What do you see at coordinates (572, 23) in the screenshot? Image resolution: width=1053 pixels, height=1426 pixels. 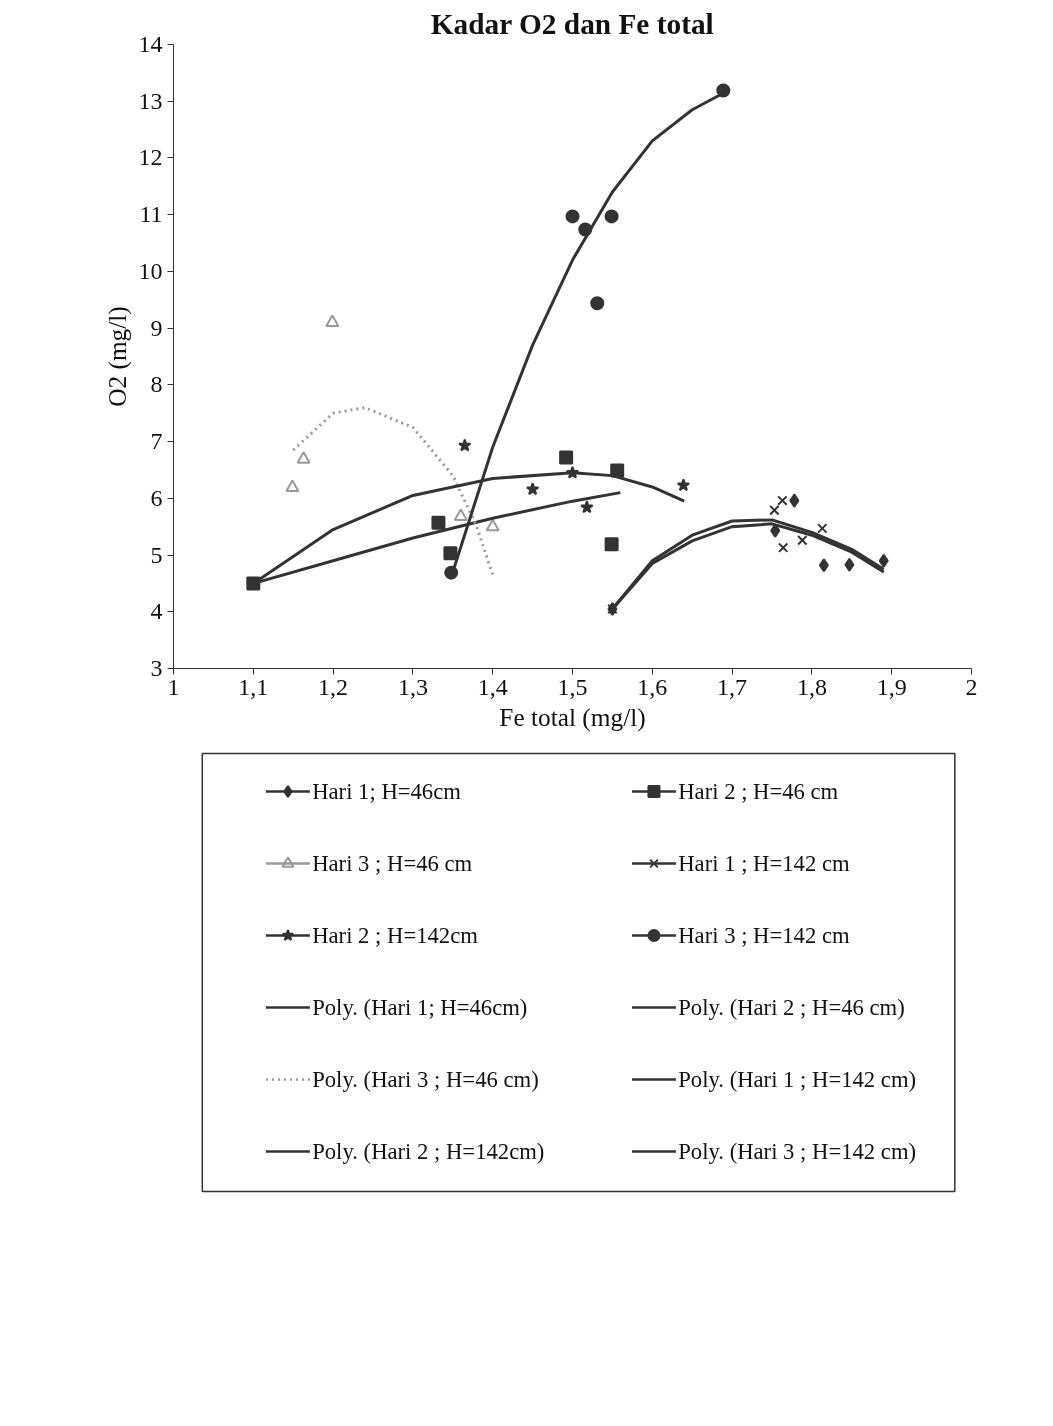 I see `chart-title: Kadar O2 dan Fe total` at bounding box center [572, 23].